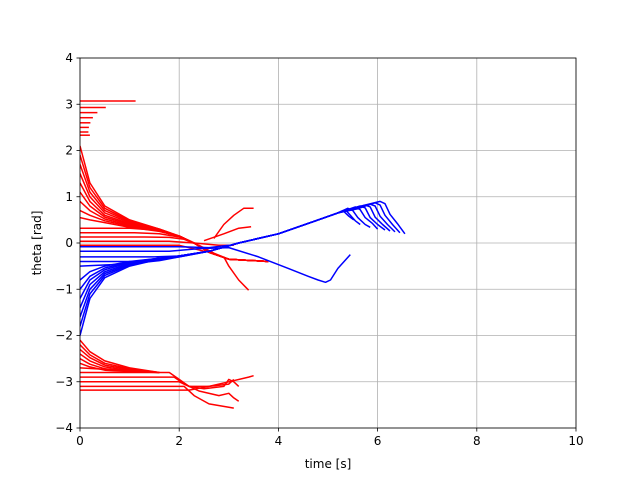 This screenshot has width=640, height=480. Describe the element at coordinates (328, 464) in the screenshot. I see `x-axis-label: time [s]` at that location.